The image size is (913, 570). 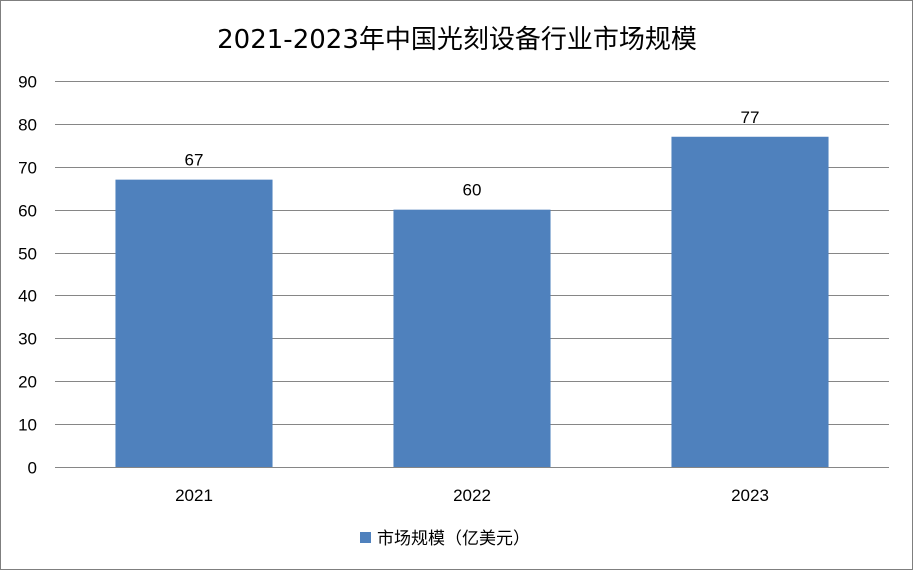 I want to click on x-tick-label: 2023, so click(x=750, y=495).